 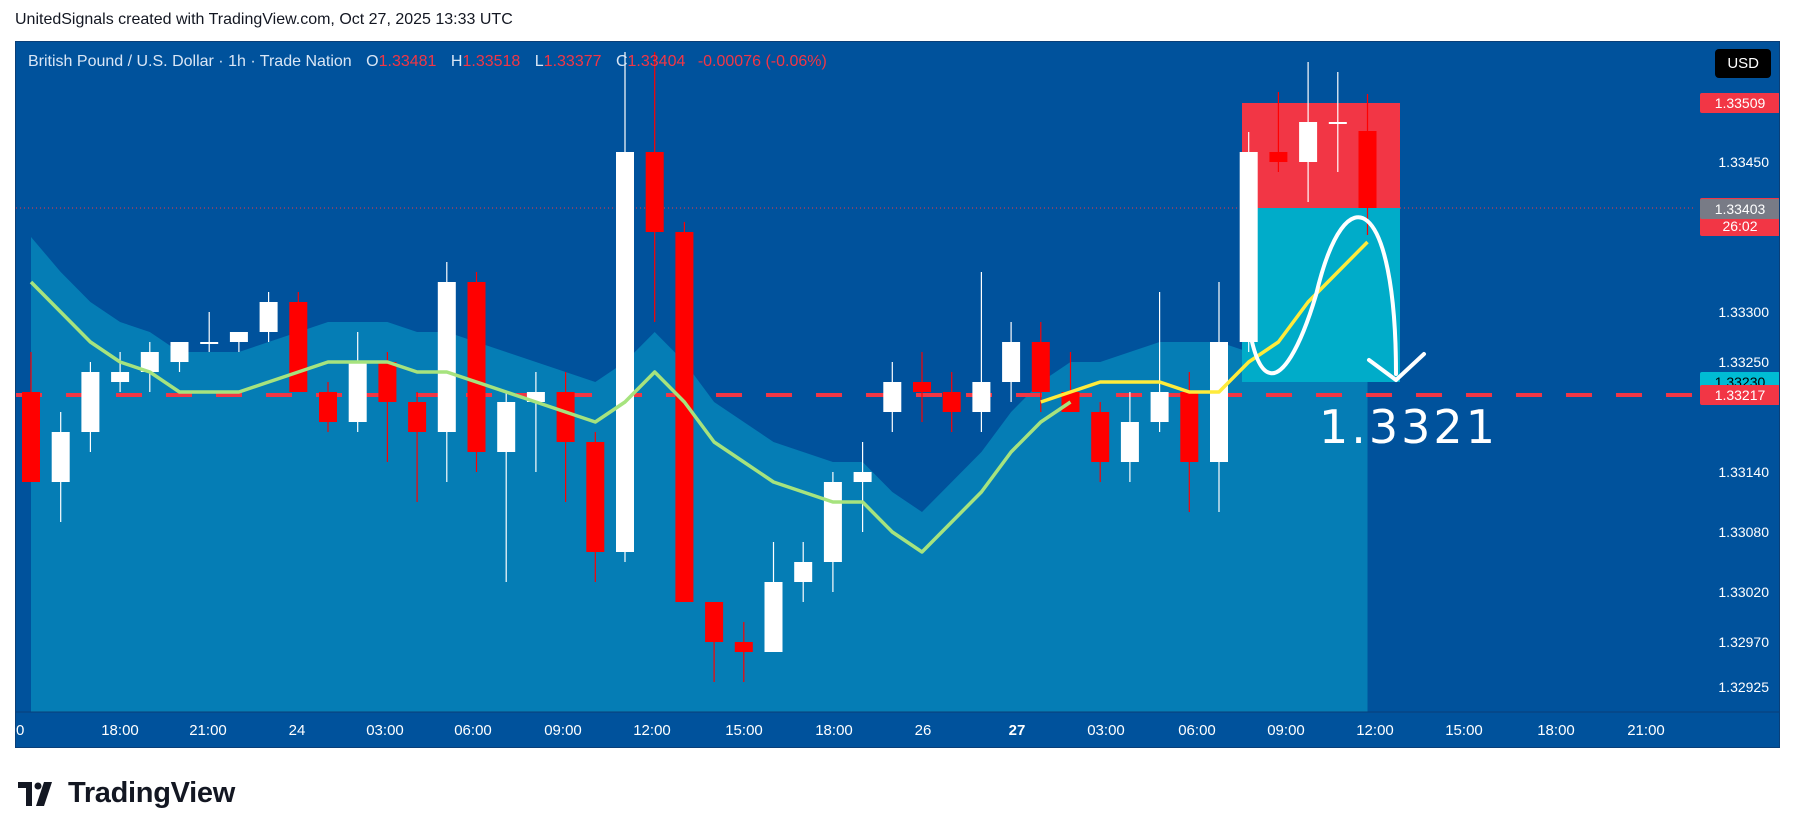 I want to click on price-axis-tick: 1.33250, so click(x=1743, y=362).